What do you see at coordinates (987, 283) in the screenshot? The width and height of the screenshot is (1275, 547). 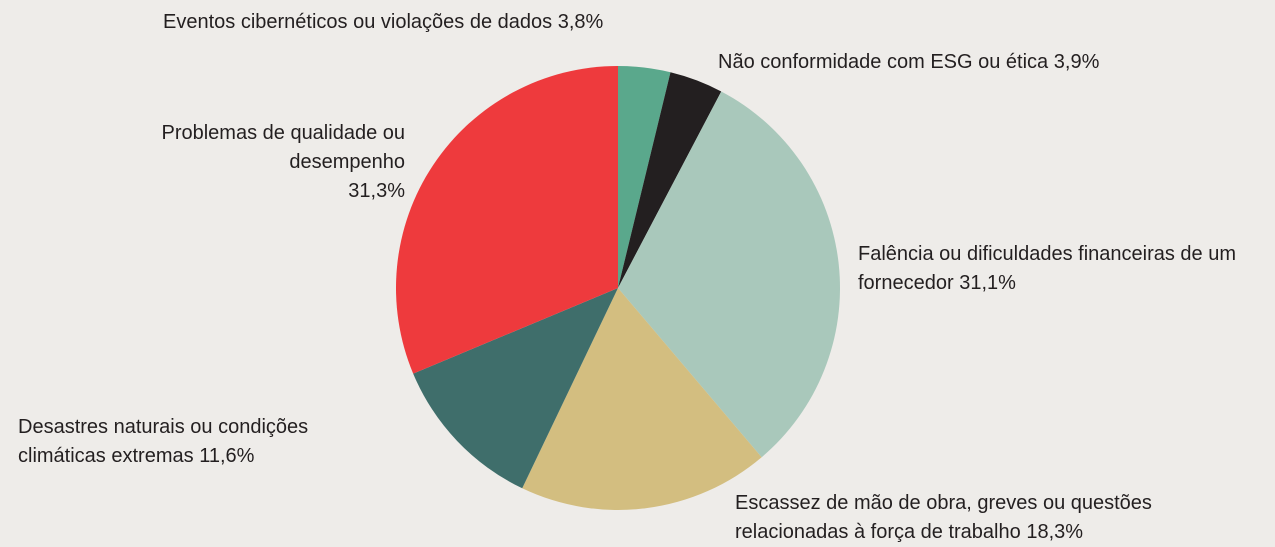 I see `slice-value: 31,1%` at bounding box center [987, 283].